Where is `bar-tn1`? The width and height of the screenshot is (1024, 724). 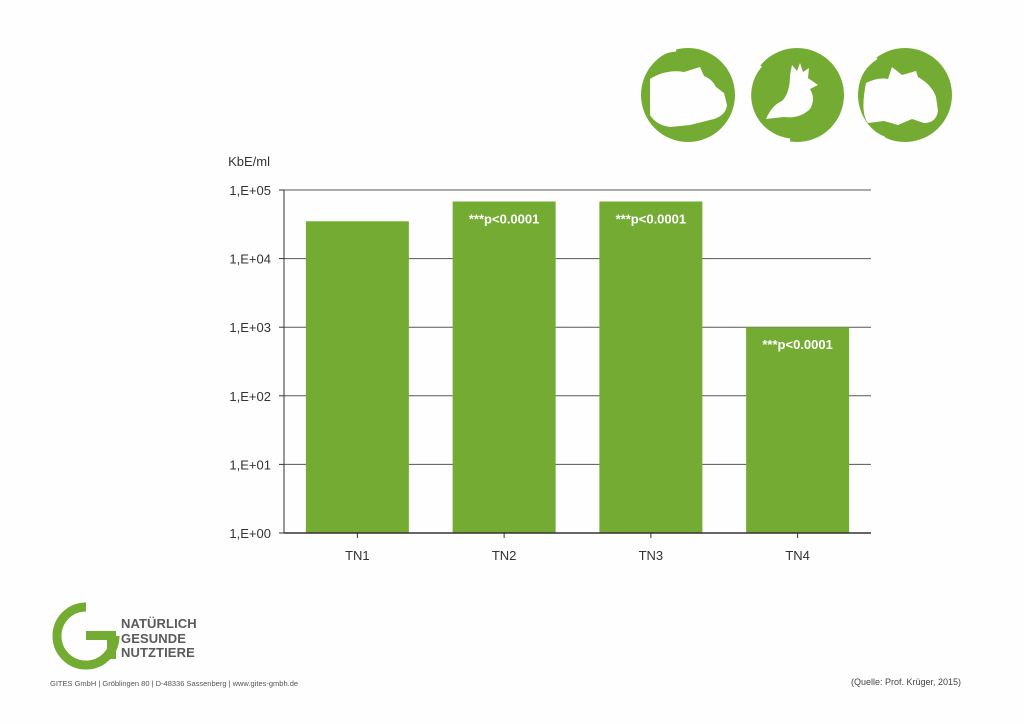
bar-tn1 is located at coordinates (357, 377).